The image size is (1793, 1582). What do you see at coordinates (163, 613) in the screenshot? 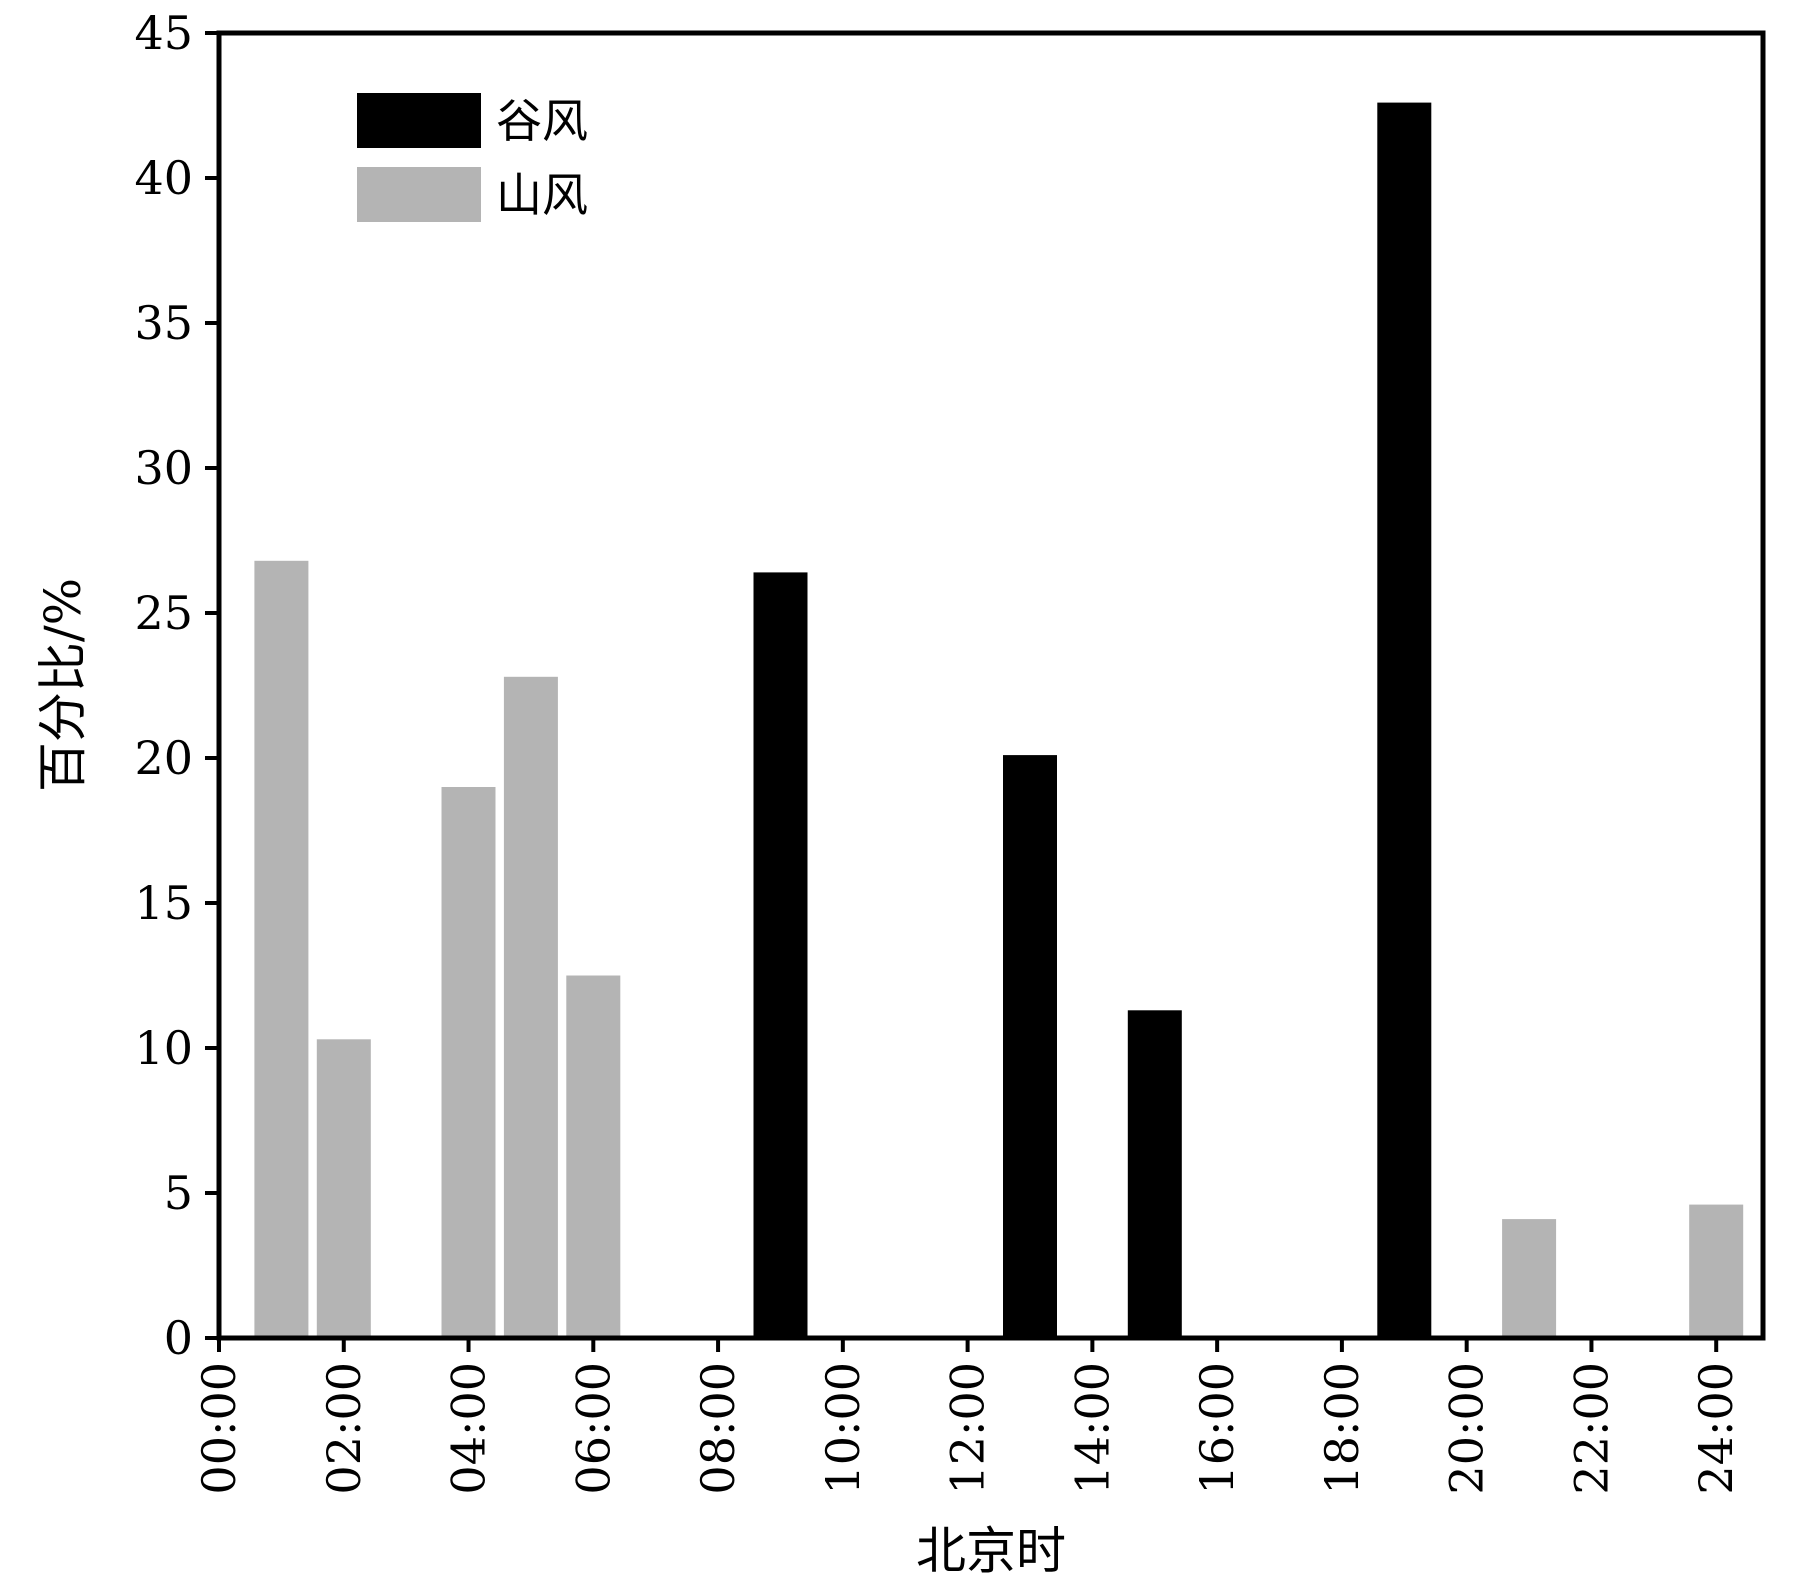
I see `y-tick-label: 25` at bounding box center [163, 613].